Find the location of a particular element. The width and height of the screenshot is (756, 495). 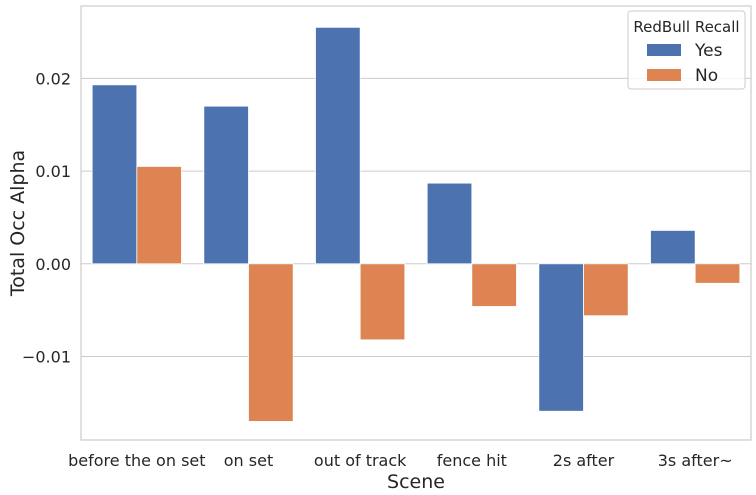

x-tick-label: before the on set is located at coordinates (136, 460).